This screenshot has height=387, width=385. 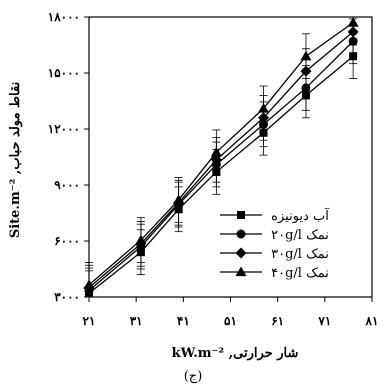 I want to click on x-tick-label: ۴۱, so click(x=183, y=321).